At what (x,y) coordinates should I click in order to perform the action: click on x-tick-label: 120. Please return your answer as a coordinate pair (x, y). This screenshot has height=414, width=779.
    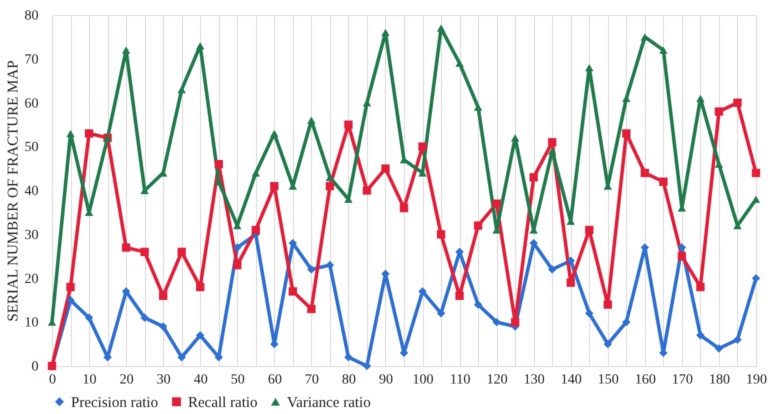
    Looking at the image, I should click on (497, 380).